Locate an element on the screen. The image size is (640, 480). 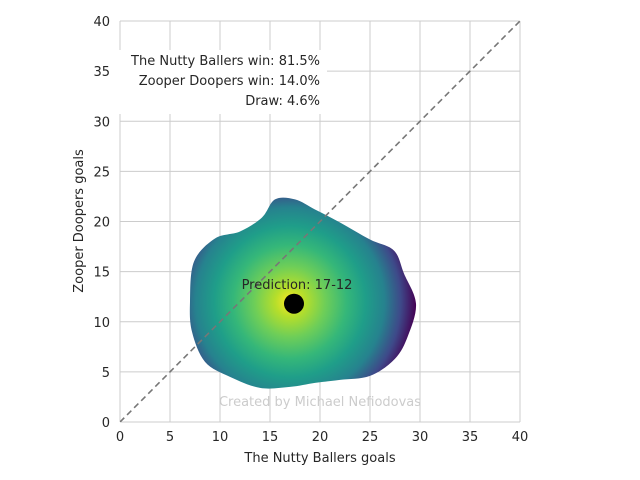
y-axis-label: Zooper Doopers goals is located at coordinates (79, 221).